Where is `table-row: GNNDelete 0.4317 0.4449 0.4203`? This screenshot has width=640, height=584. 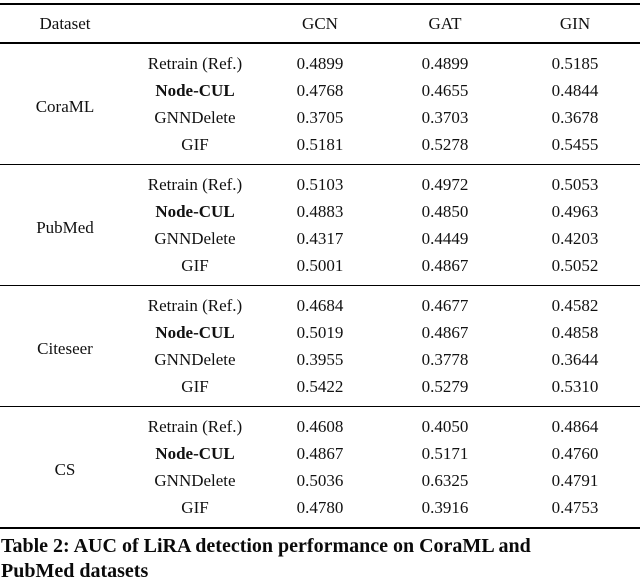
table-row: GNNDelete 0.4317 0.4449 0.4203 is located at coordinates (320, 238).